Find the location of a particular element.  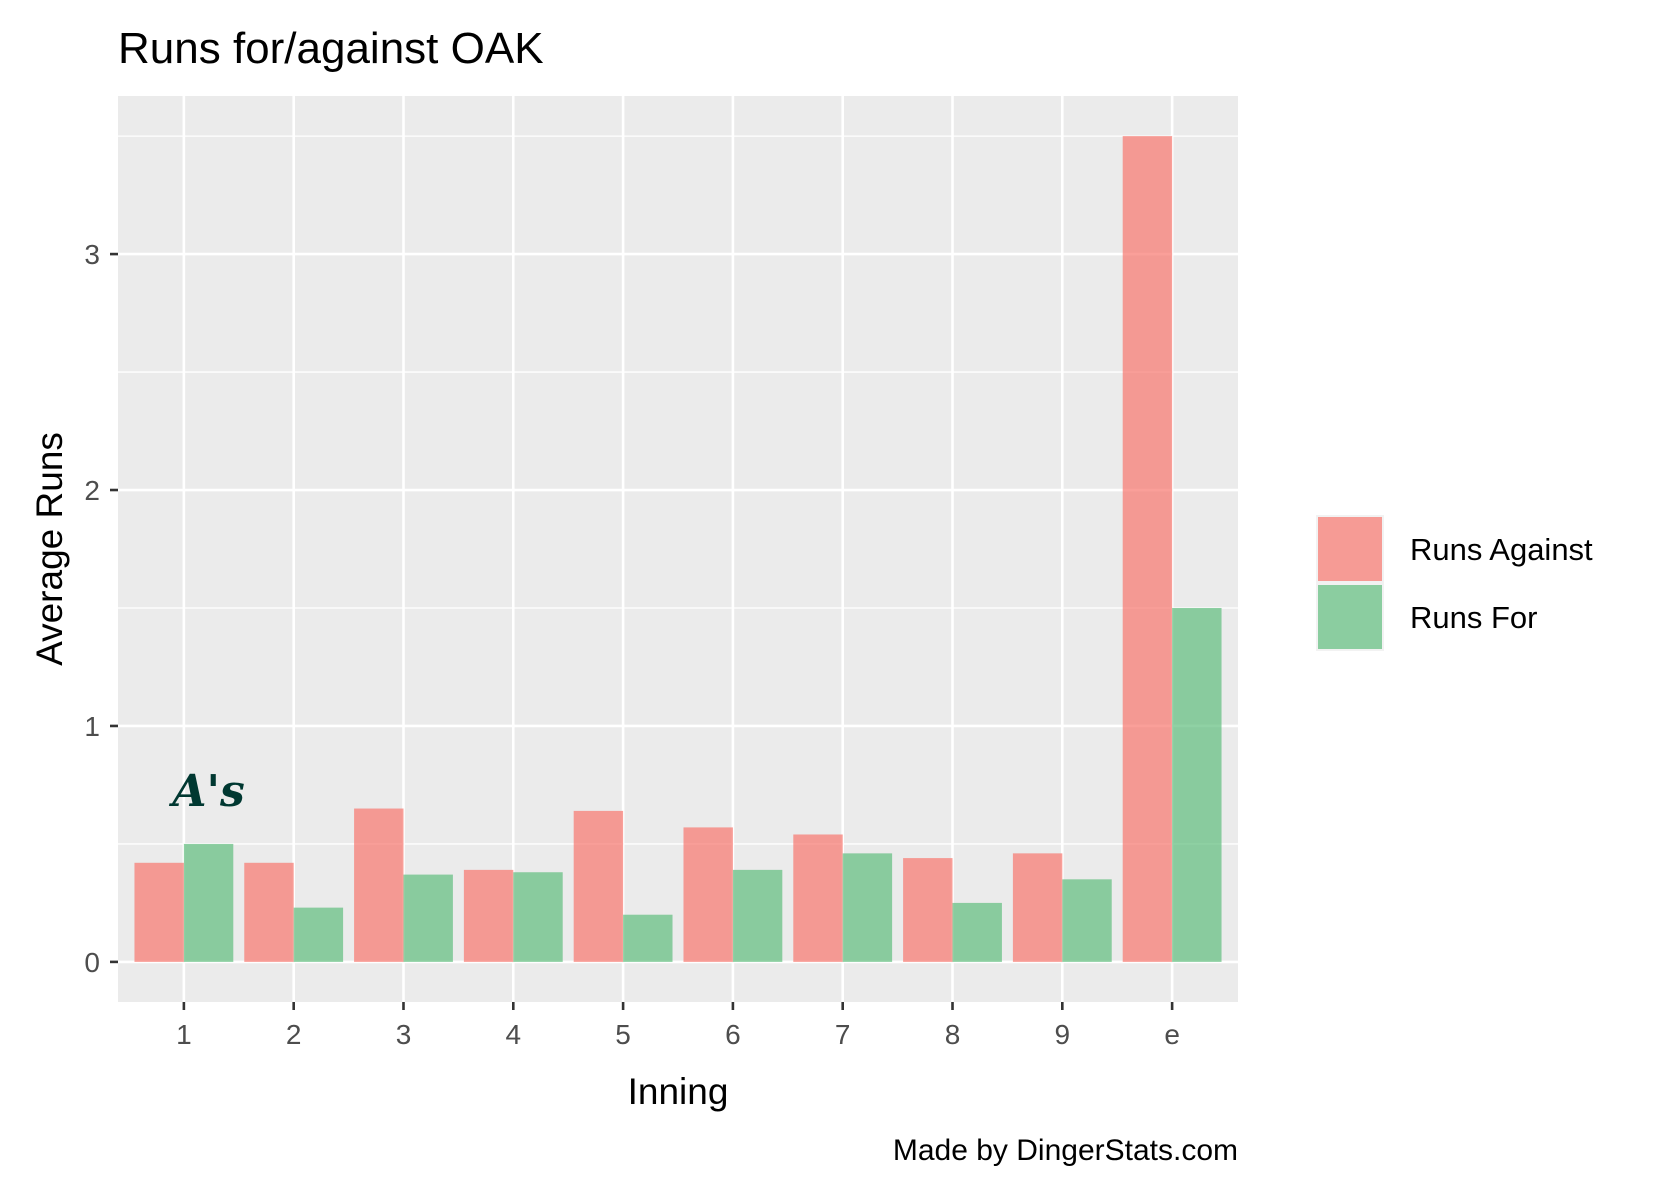

y-axis-title: Average Runs is located at coordinates (49, 549).